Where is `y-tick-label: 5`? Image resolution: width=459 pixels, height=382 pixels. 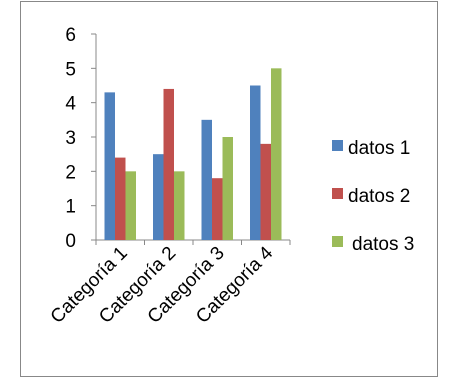 y-tick-label: 5 is located at coordinates (70, 69).